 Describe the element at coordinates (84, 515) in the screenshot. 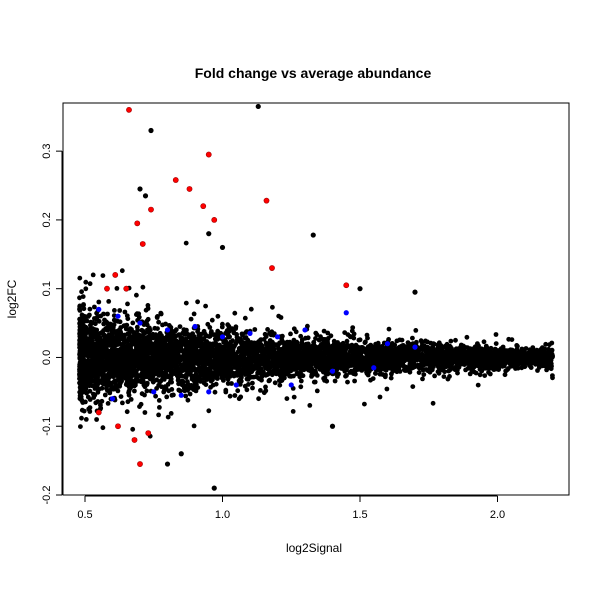

I see `x-tick-label: 0.5` at that location.